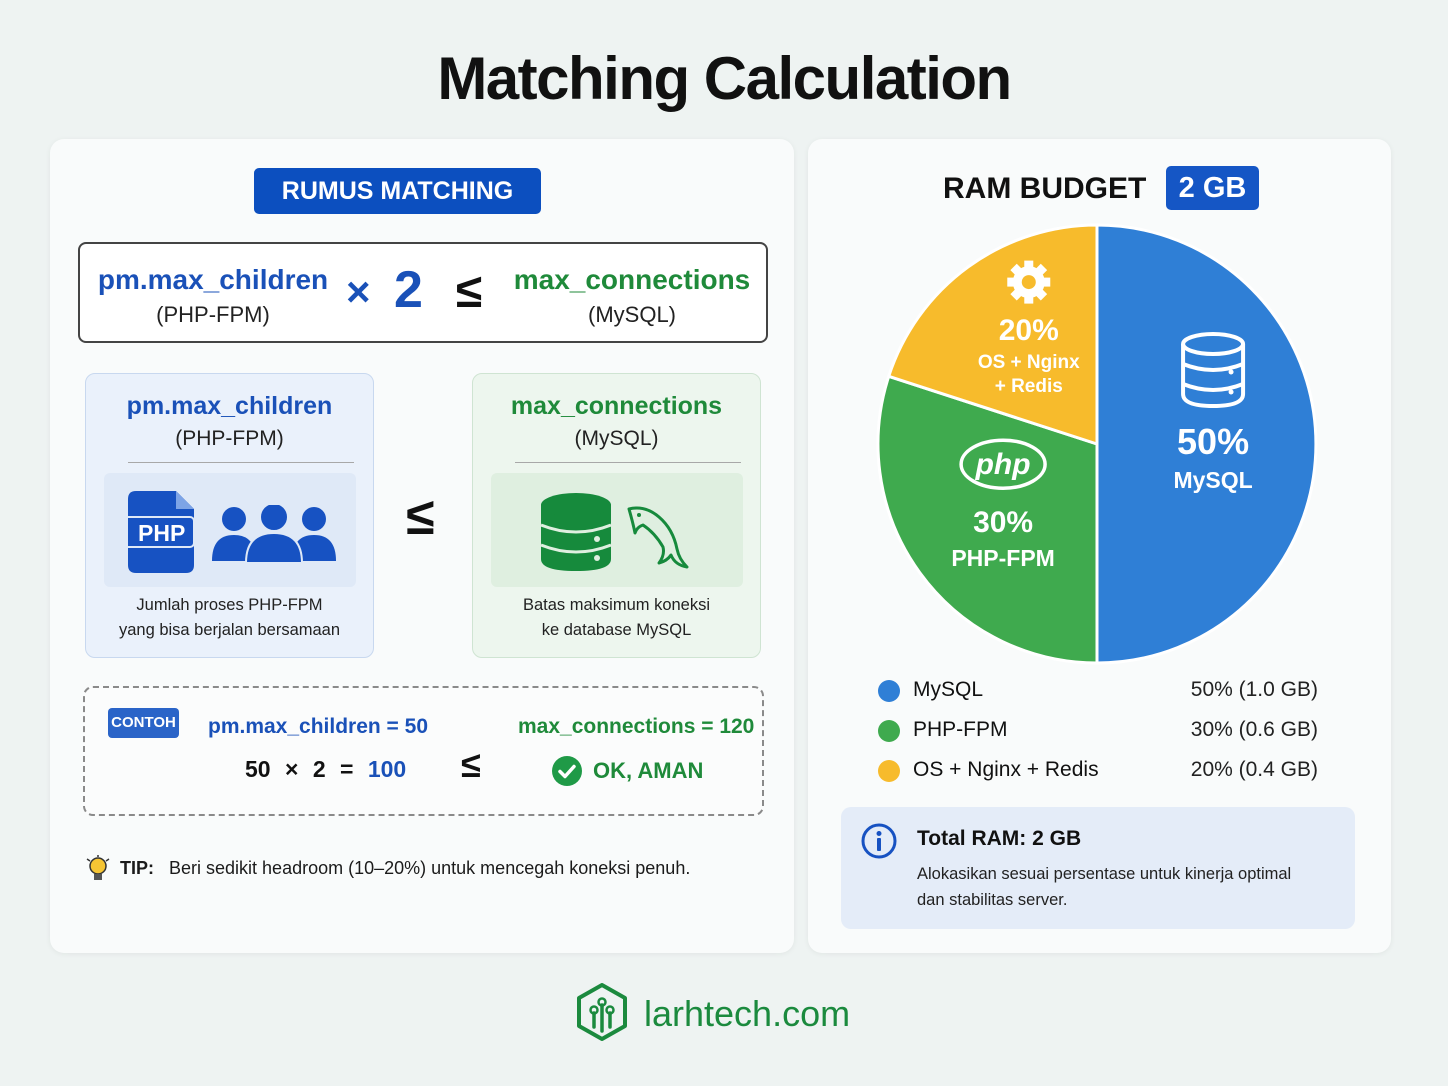 Image resolution: width=1448 pixels, height=1086 pixels. I want to click on legend-row: PHP-FPM 30% (0.6 GB), so click(1098, 731).